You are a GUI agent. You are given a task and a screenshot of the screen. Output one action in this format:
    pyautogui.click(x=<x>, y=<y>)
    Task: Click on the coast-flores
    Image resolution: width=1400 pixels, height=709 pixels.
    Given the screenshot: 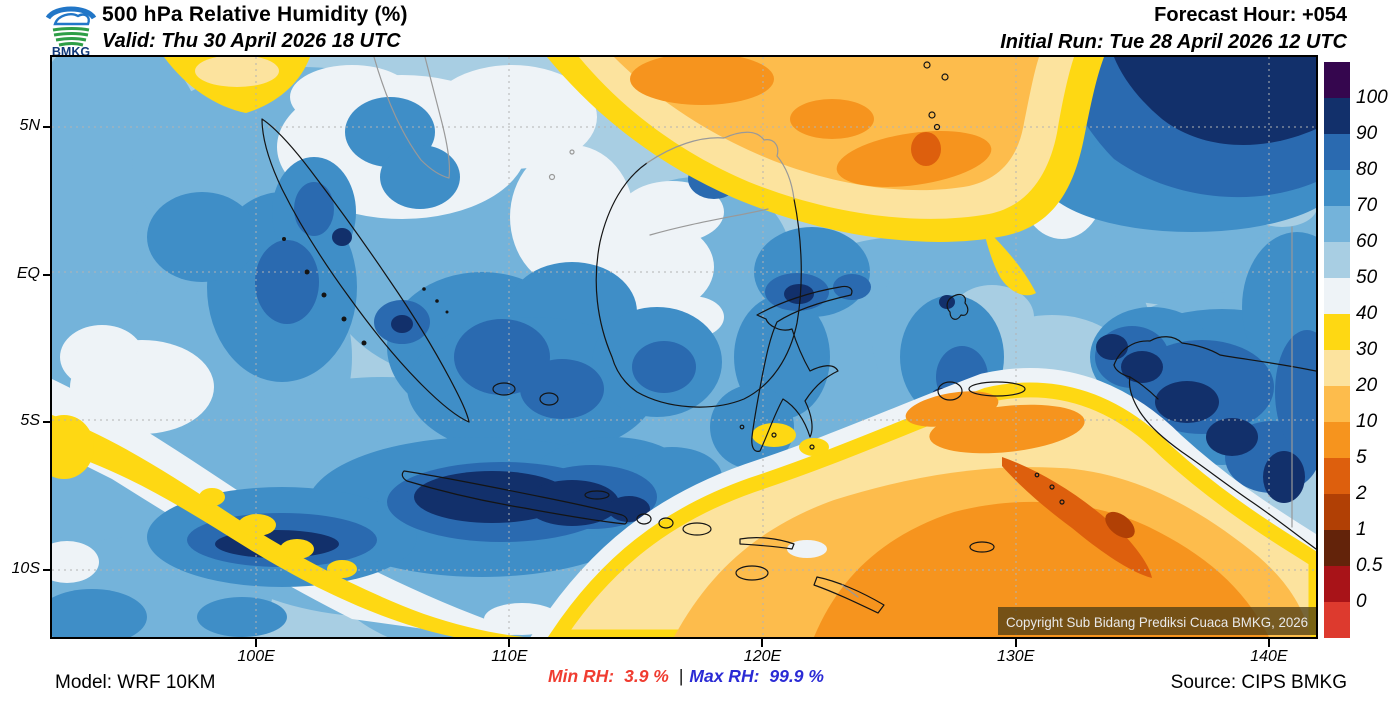 What is the action you would take?
    pyautogui.click(x=767, y=543)
    